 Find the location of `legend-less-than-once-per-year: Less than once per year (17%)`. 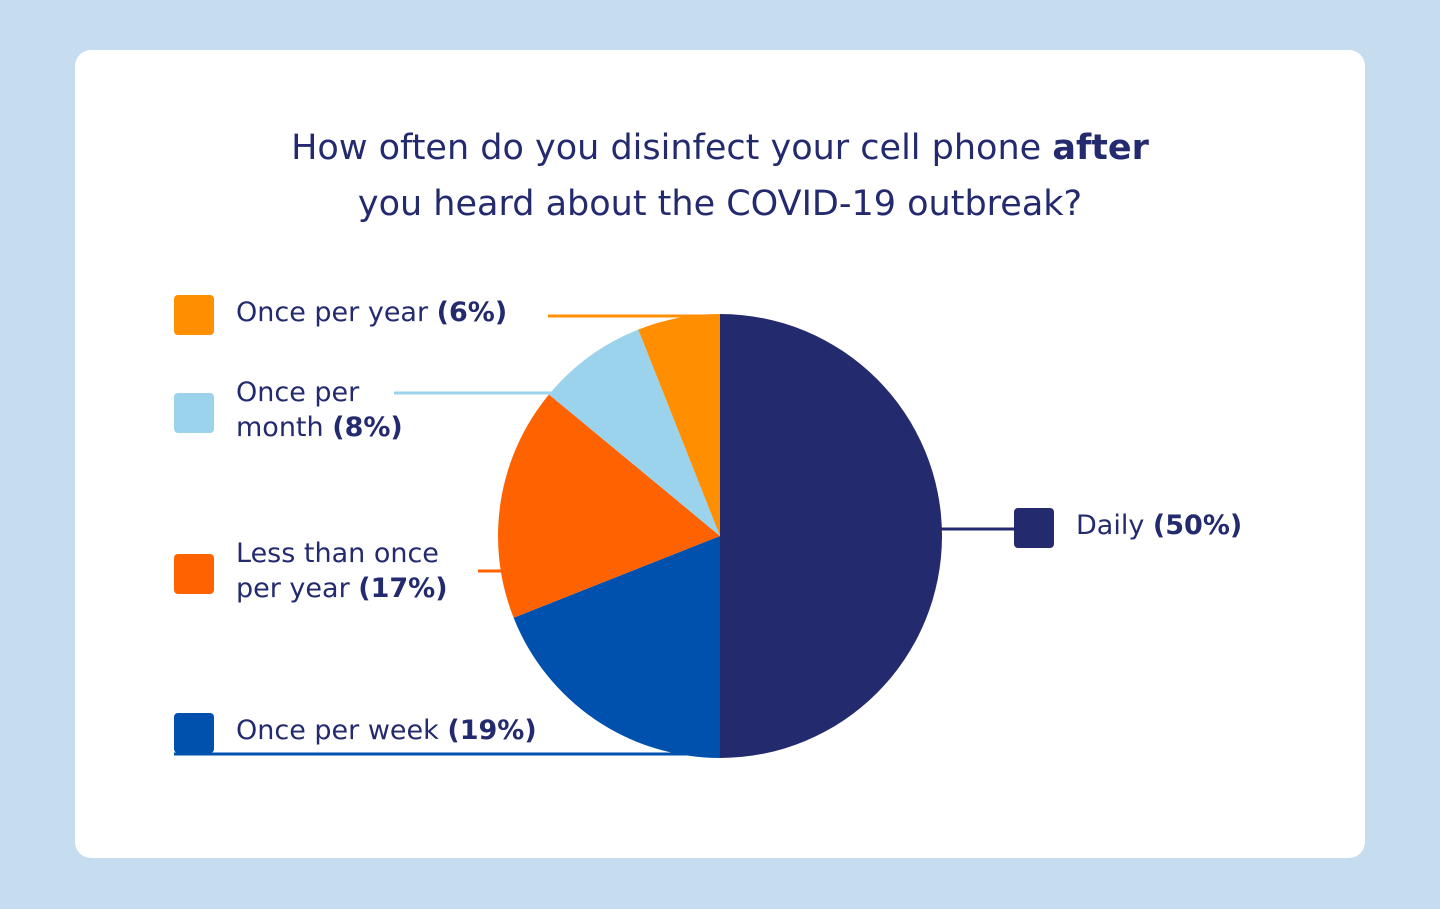

legend-less-than-once-per-year: Less than once per year (17%) is located at coordinates (311, 571).